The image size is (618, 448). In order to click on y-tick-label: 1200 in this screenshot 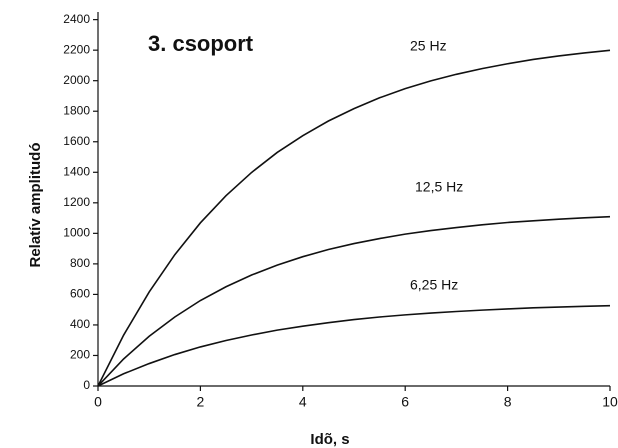, I will do `click(76, 202)`.